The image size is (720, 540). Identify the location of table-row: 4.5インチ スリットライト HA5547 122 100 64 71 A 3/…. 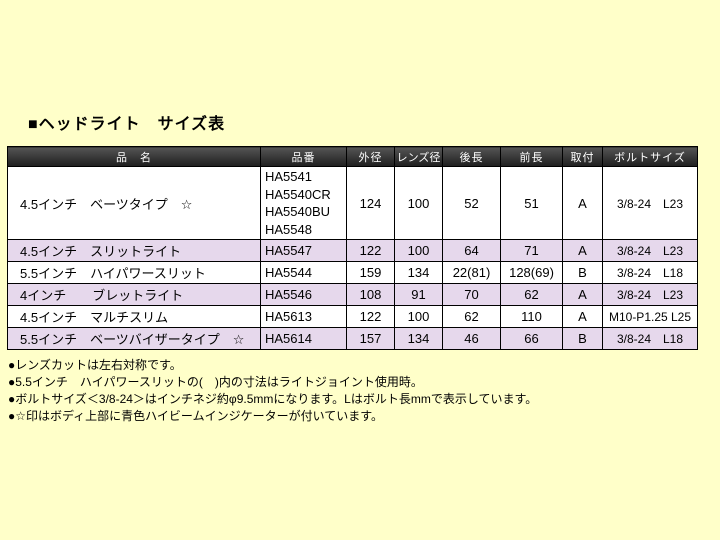
(352, 251).